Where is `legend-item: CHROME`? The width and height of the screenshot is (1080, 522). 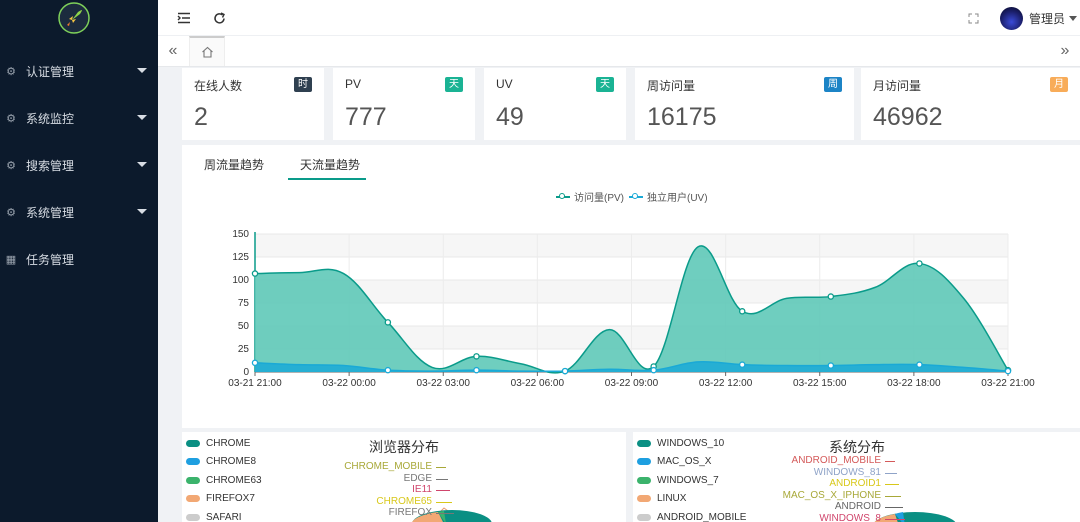
legend-item: CHROME is located at coordinates (218, 443).